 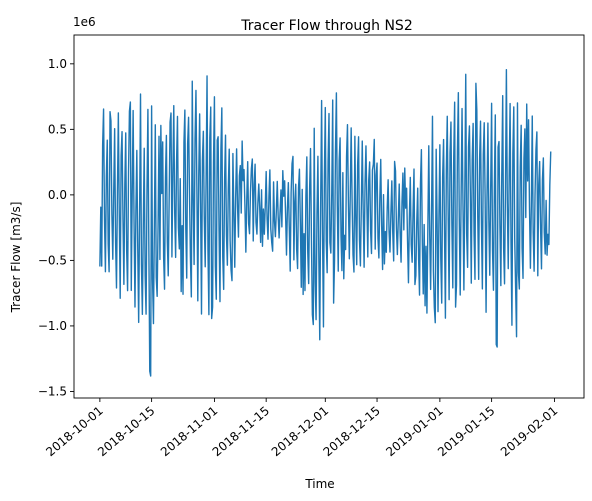 What do you see at coordinates (57, 195) in the screenshot?
I see `y-tick-label: 0.0` at bounding box center [57, 195].